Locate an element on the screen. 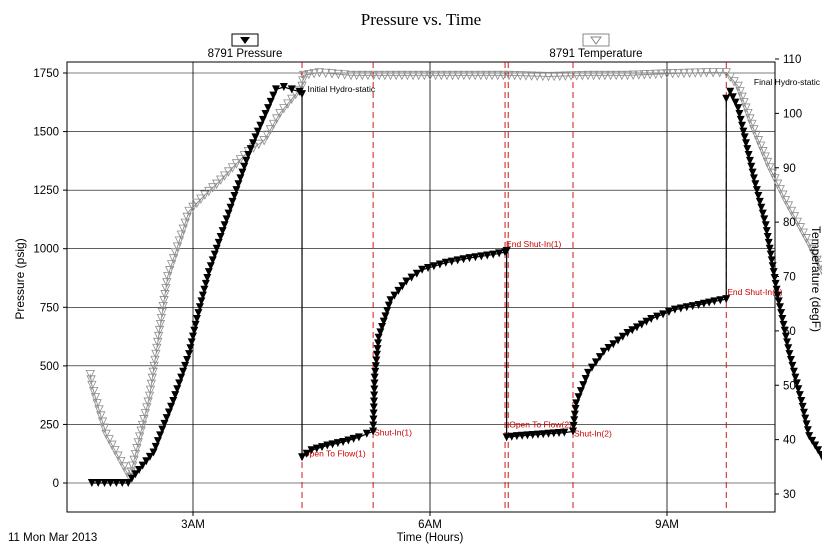  y-right-tick-label: 70 is located at coordinates (789, 278).